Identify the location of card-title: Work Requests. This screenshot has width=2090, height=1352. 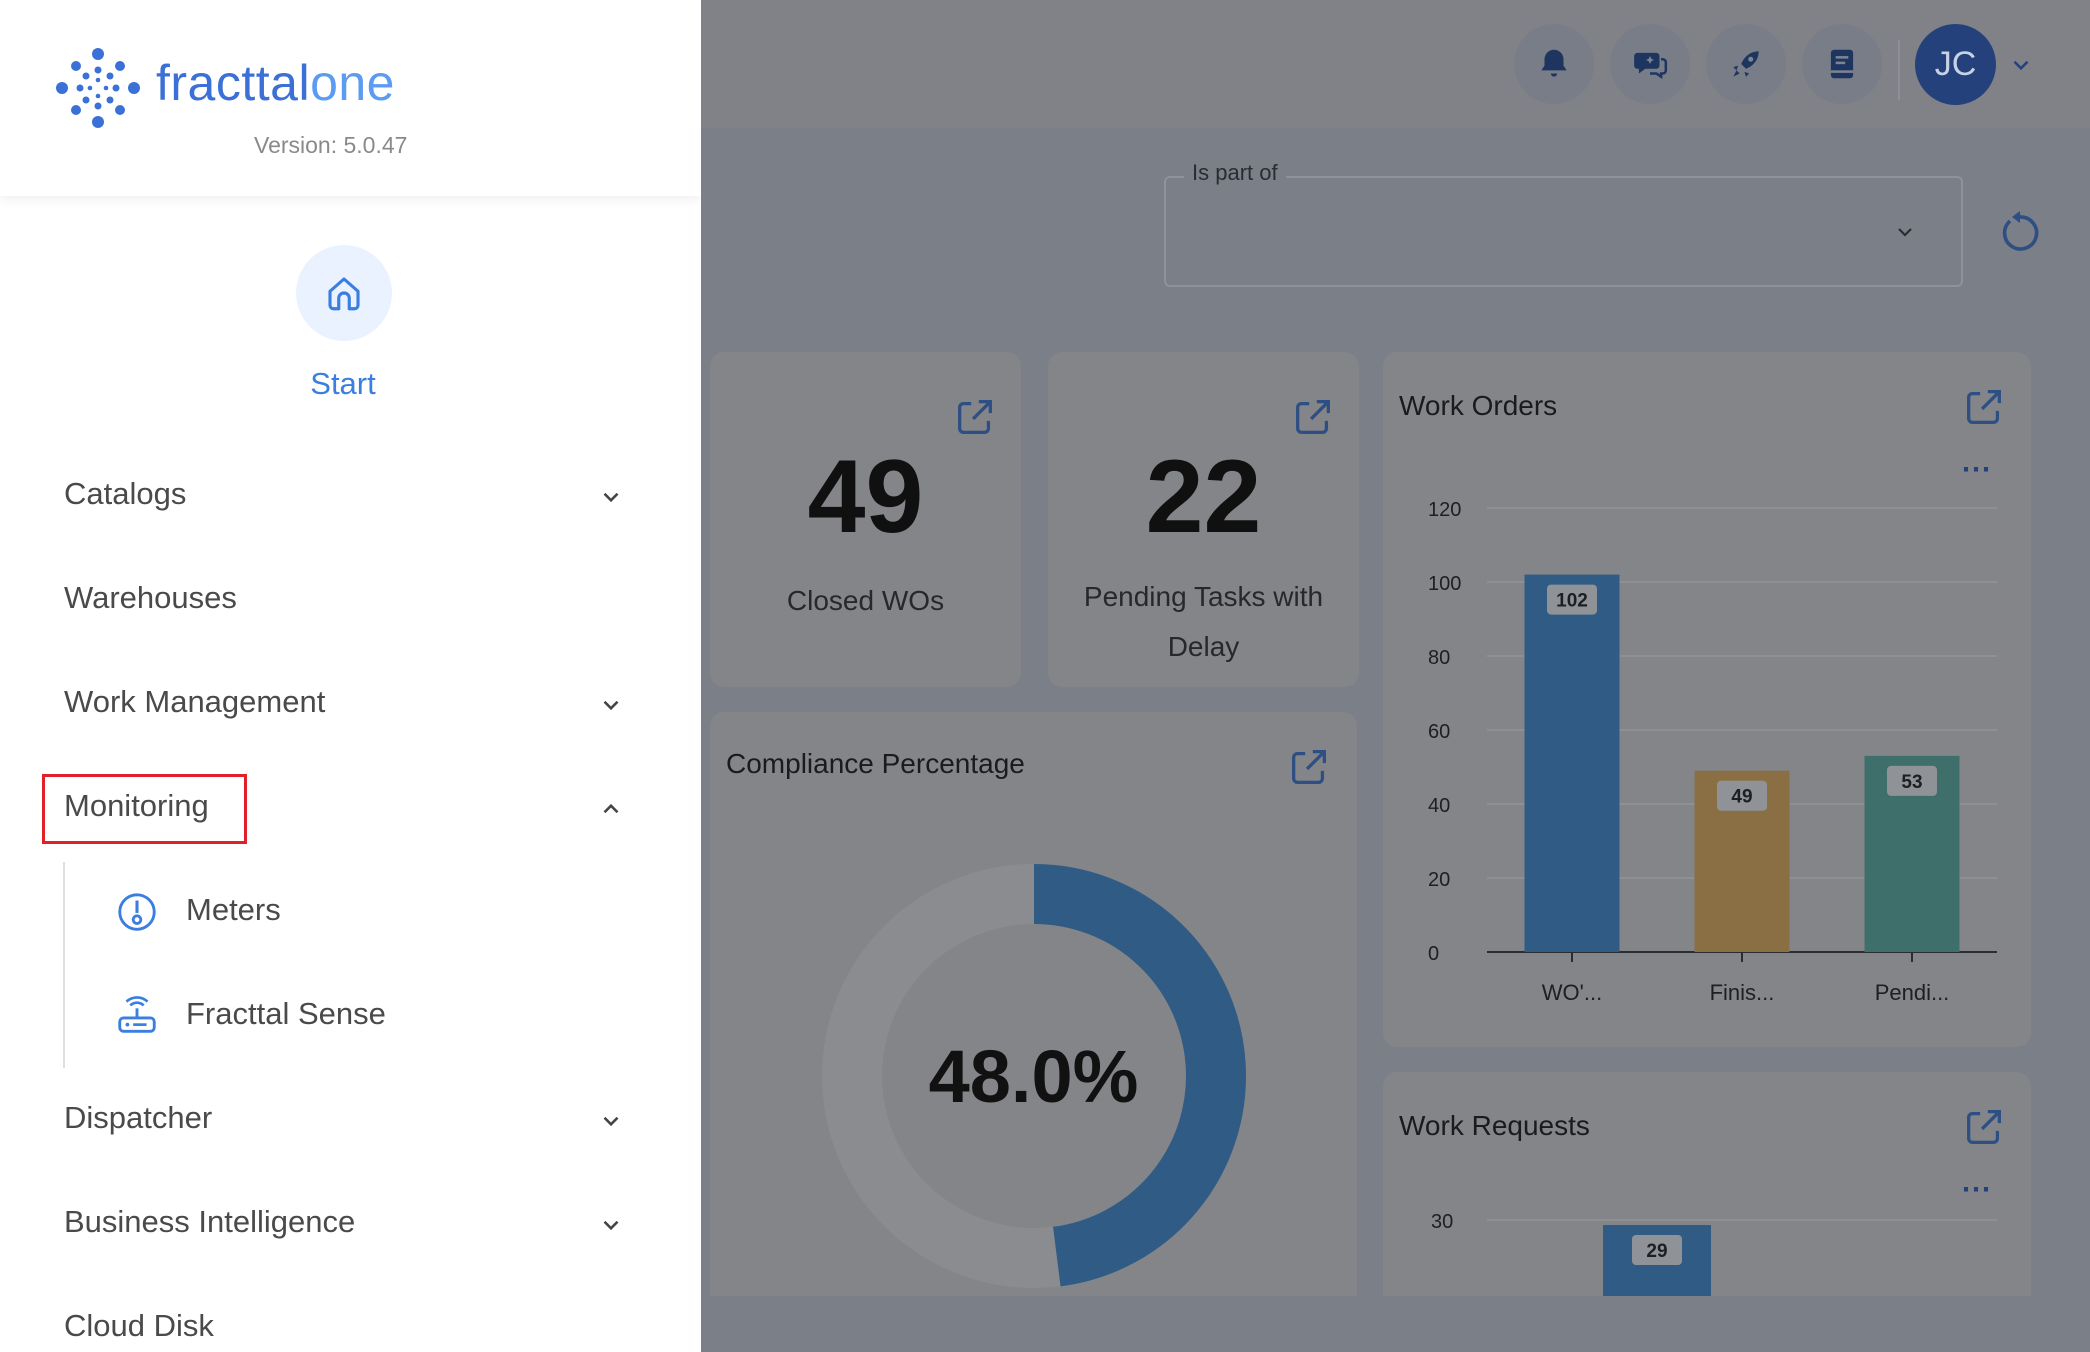
(1494, 1125).